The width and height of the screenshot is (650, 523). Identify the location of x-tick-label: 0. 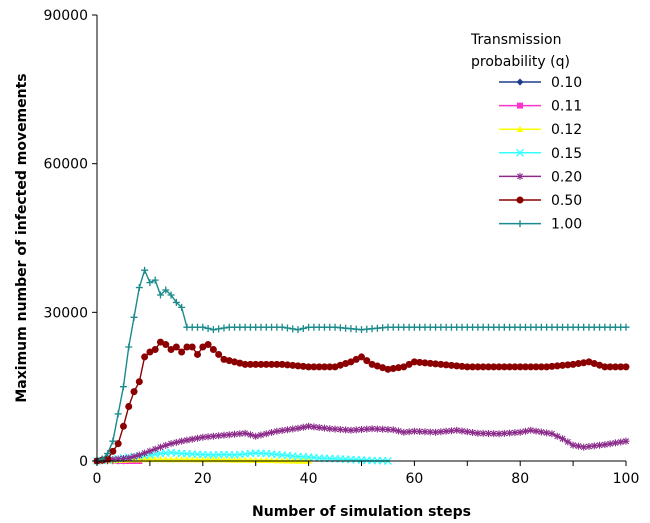
(97, 479).